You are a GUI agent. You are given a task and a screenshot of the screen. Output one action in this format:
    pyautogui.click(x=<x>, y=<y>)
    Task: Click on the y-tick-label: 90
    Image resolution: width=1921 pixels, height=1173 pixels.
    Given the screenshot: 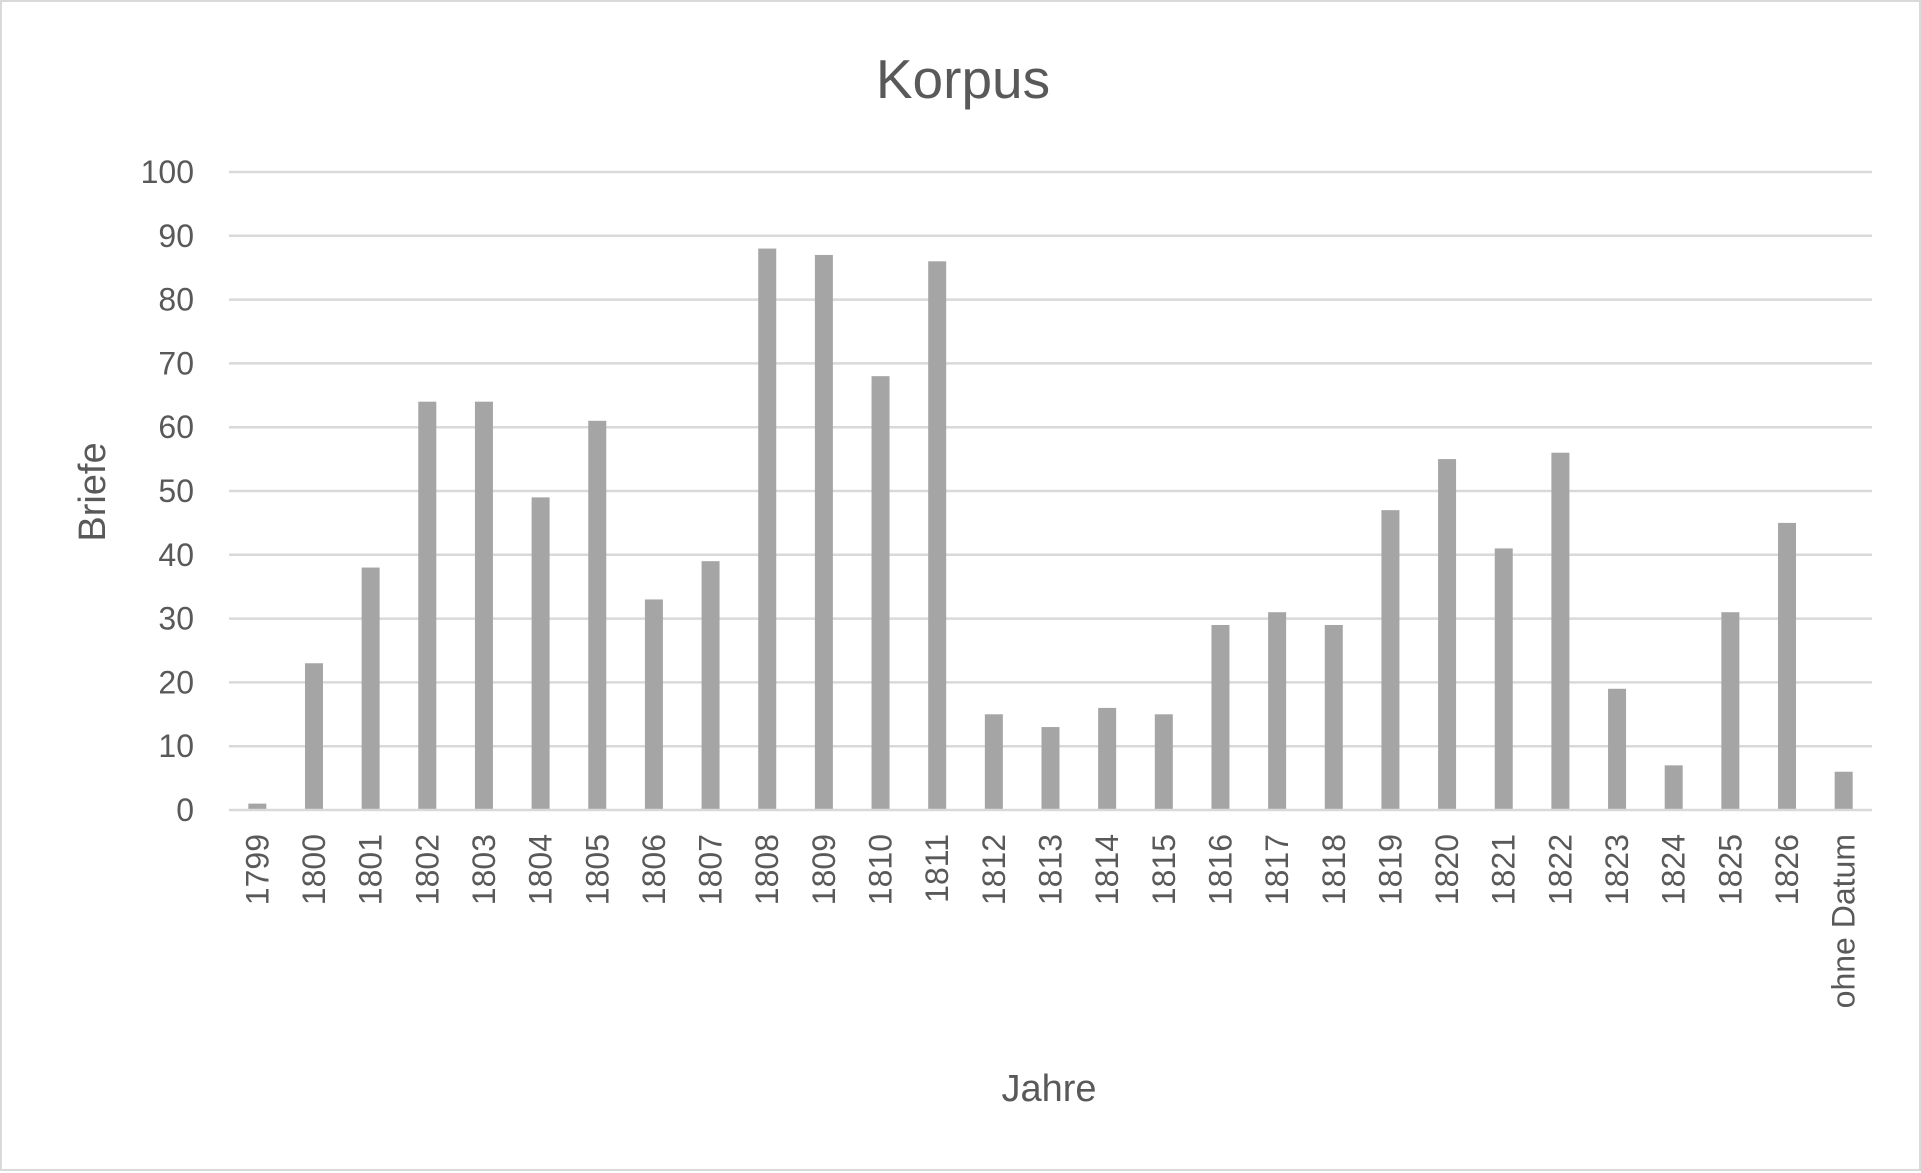 What is the action you would take?
    pyautogui.click(x=176, y=236)
    